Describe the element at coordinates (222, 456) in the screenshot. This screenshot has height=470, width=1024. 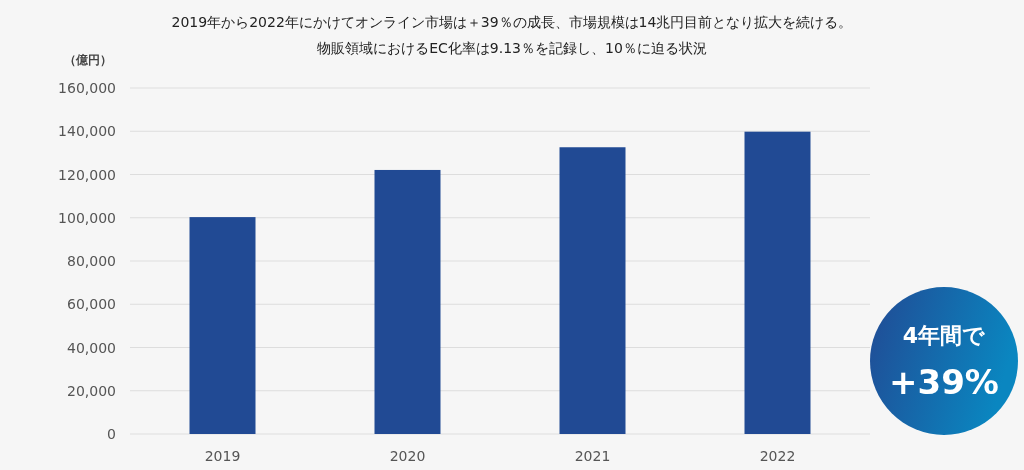
I see `x-tick-label: 2019` at that location.